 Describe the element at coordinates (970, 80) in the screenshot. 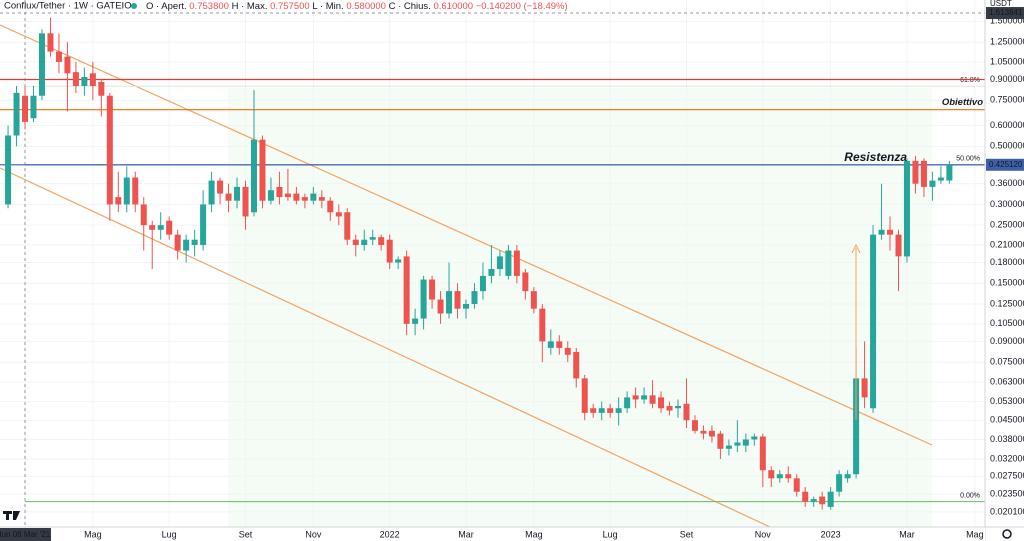

I see `fib-label: 61.8%` at that location.